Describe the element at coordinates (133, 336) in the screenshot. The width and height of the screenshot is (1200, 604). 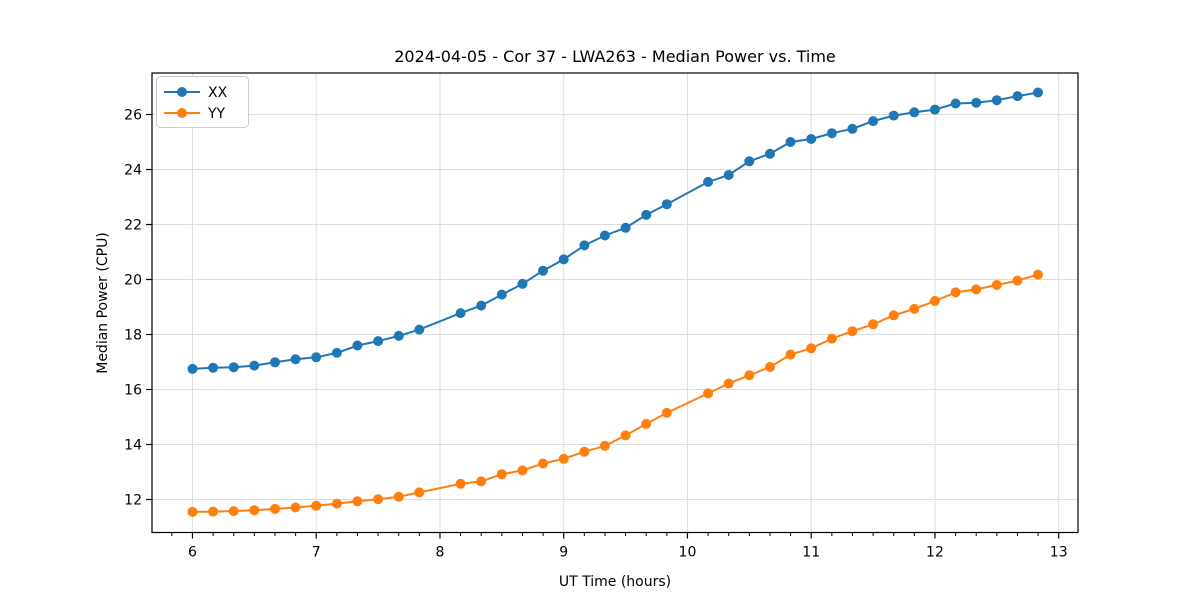
I see `y-tick-label: 18` at that location.